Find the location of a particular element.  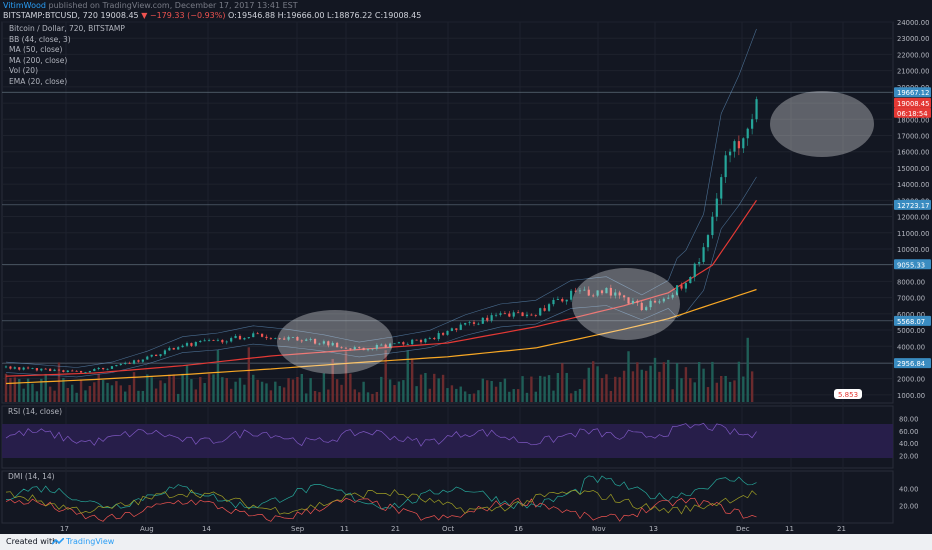

author-link: VitimWood is located at coordinates (24, 5).